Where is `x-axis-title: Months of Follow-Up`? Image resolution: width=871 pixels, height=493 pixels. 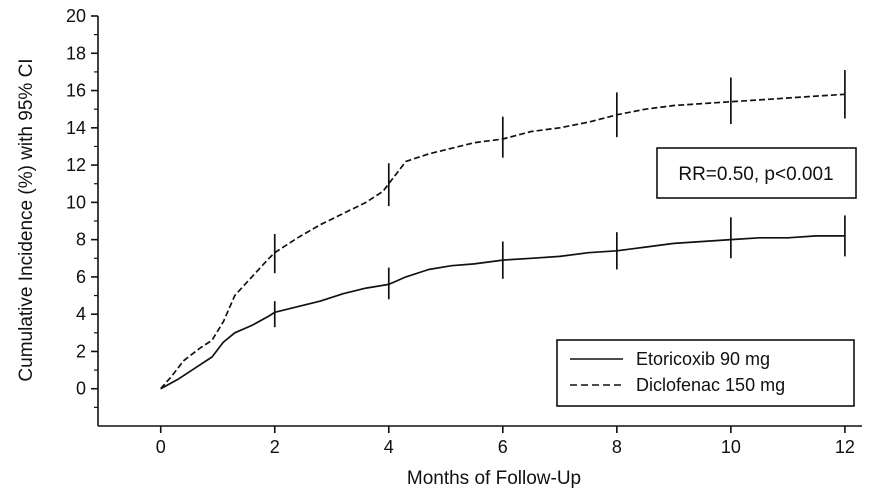
x-axis-title: Months of Follow-Up is located at coordinates (494, 478).